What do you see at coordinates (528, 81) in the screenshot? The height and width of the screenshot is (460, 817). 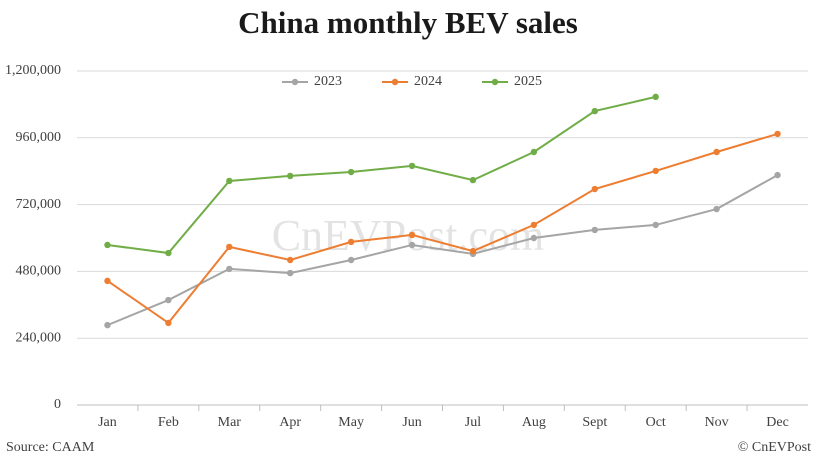 I see `legend-label: 2025` at bounding box center [528, 81].